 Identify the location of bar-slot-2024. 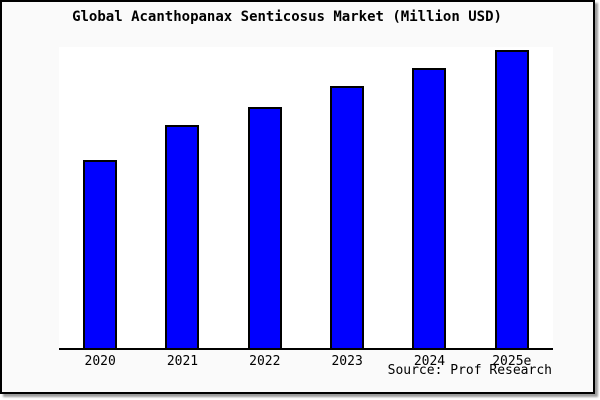
(429, 197).